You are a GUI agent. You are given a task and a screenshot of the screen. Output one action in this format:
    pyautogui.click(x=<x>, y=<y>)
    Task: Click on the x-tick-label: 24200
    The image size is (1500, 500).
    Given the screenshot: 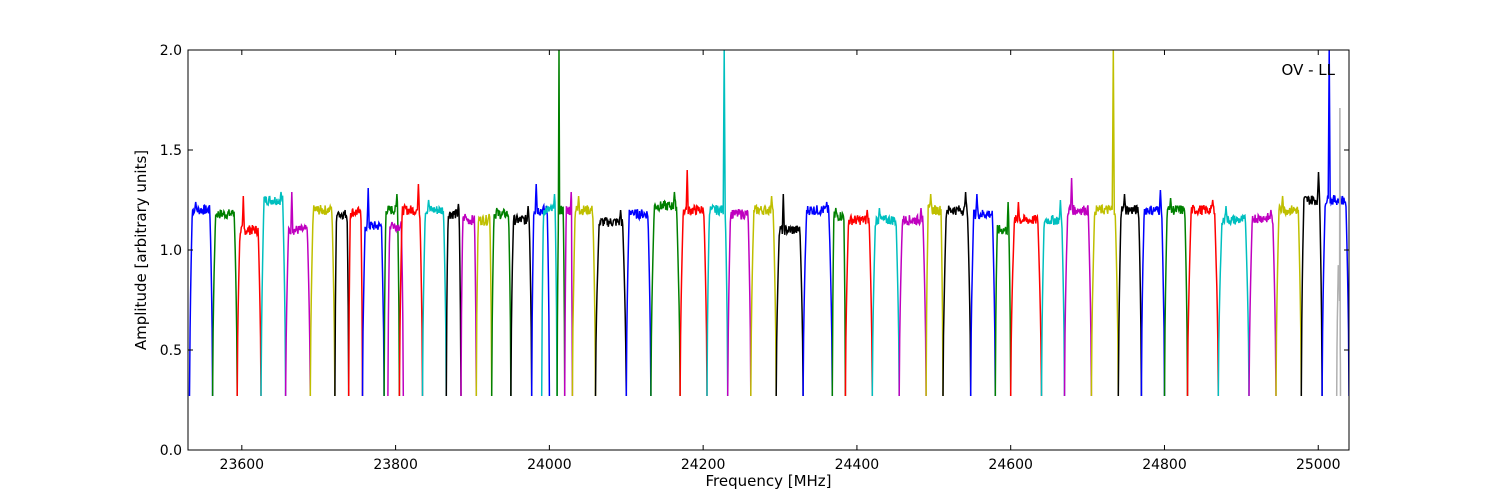 What is the action you would take?
    pyautogui.click(x=703, y=465)
    